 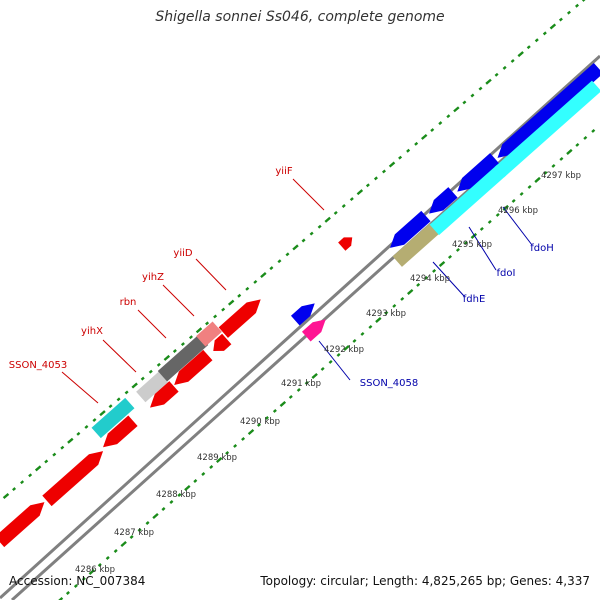 What do you see at coordinates (468, 200) in the screenshot?
I see `gene-block-fdoi-shape` at bounding box center [468, 200].